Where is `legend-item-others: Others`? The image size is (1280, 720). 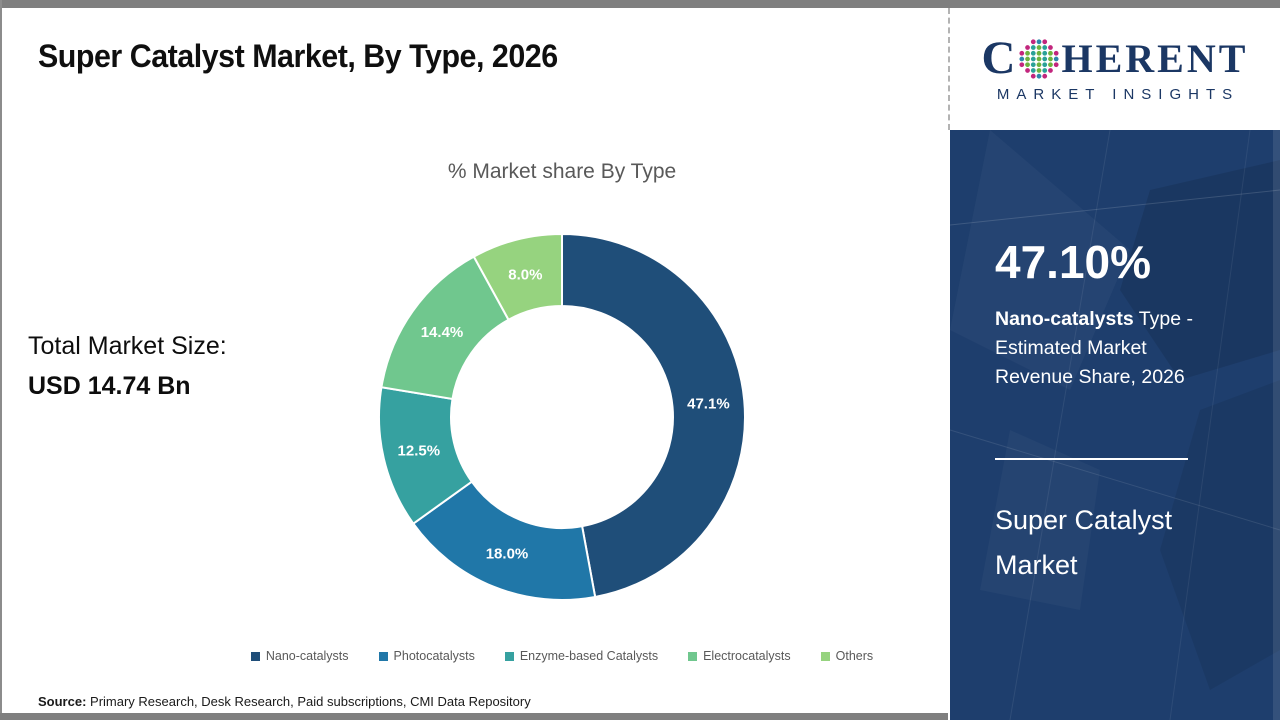 legend-item-others: Others is located at coordinates (847, 656).